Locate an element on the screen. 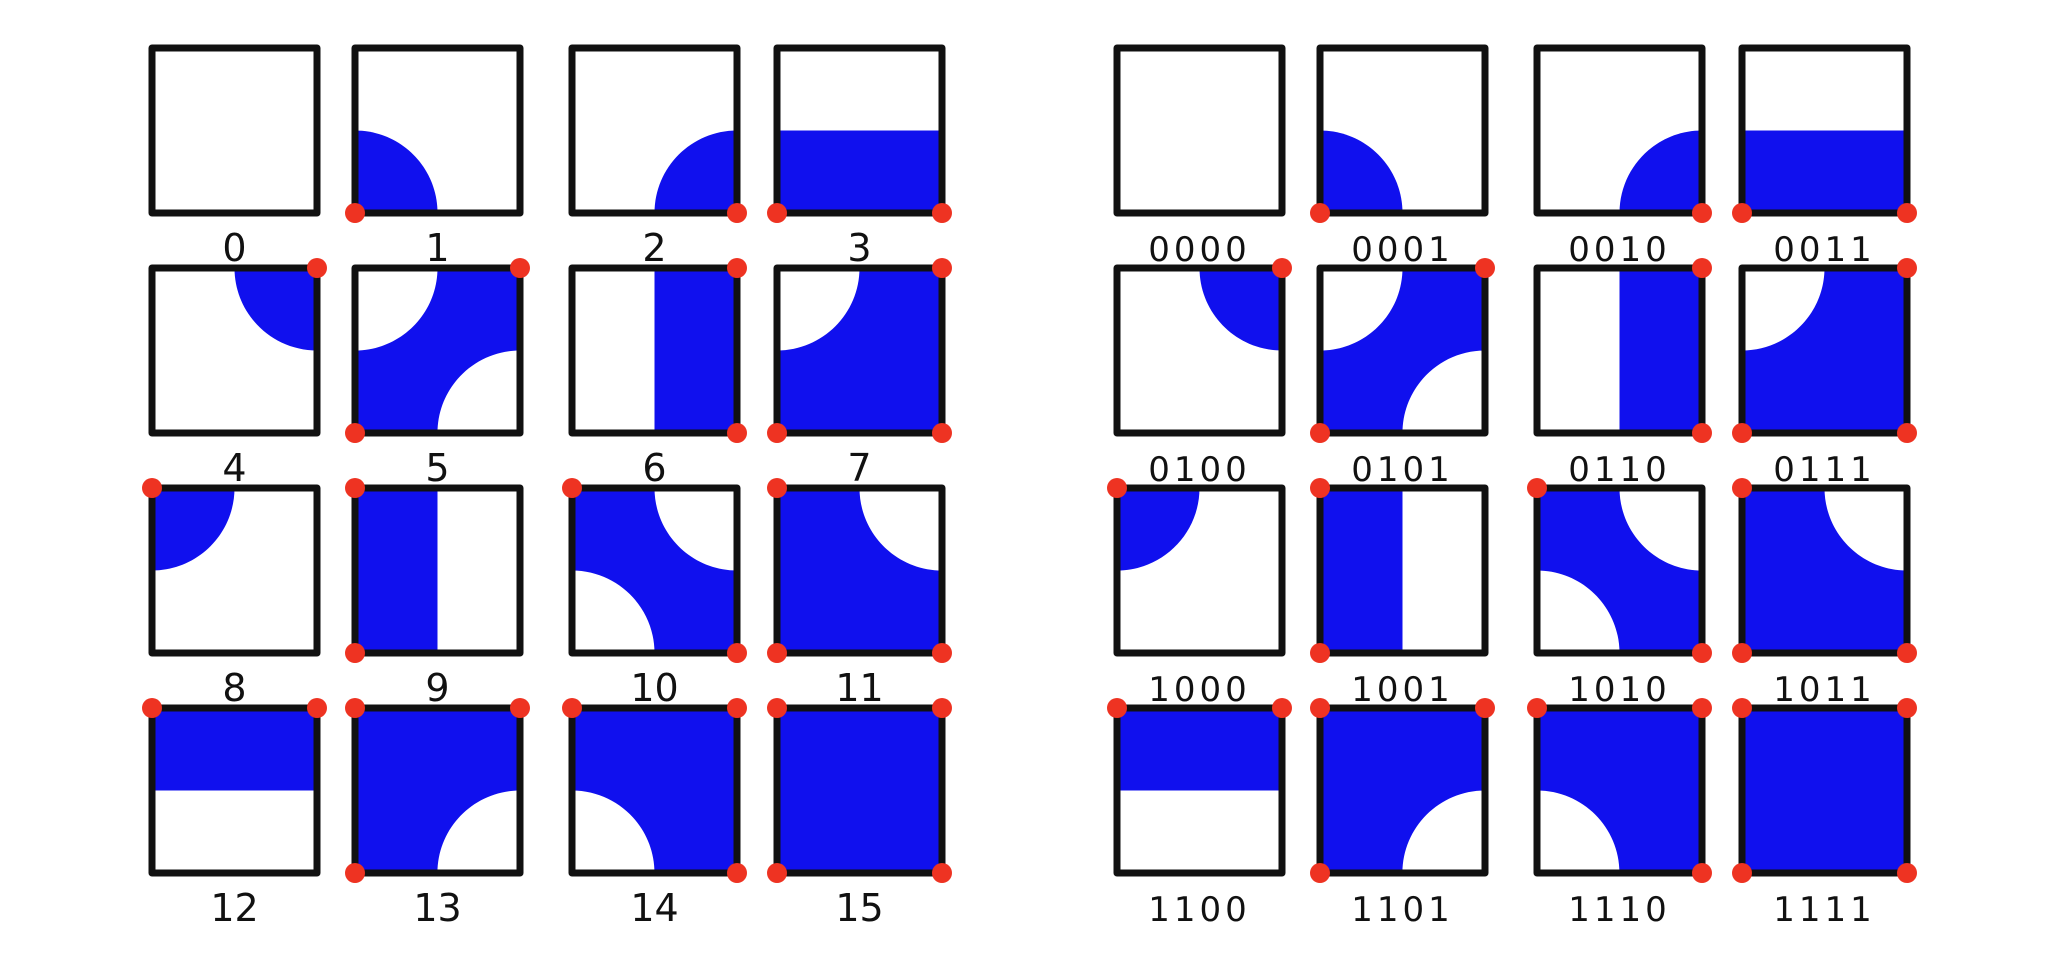 Image resolution: width=2048 pixels, height=979 pixels. cell-label: 7 is located at coordinates (859, 468).